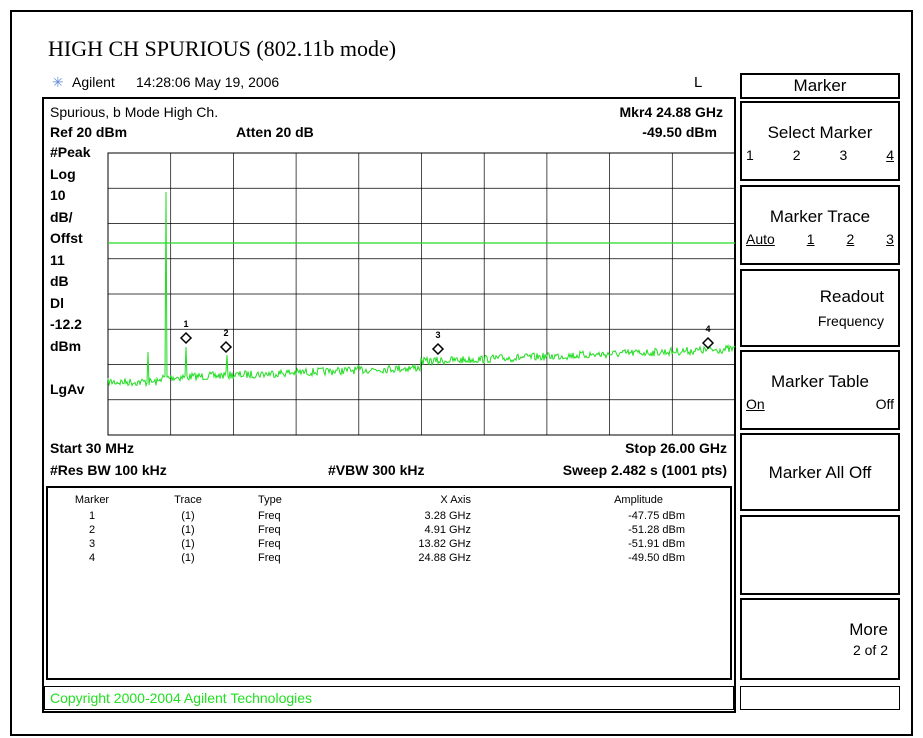 This screenshot has width=923, height=738. I want to click on side-label: #Peak, so click(70, 152).